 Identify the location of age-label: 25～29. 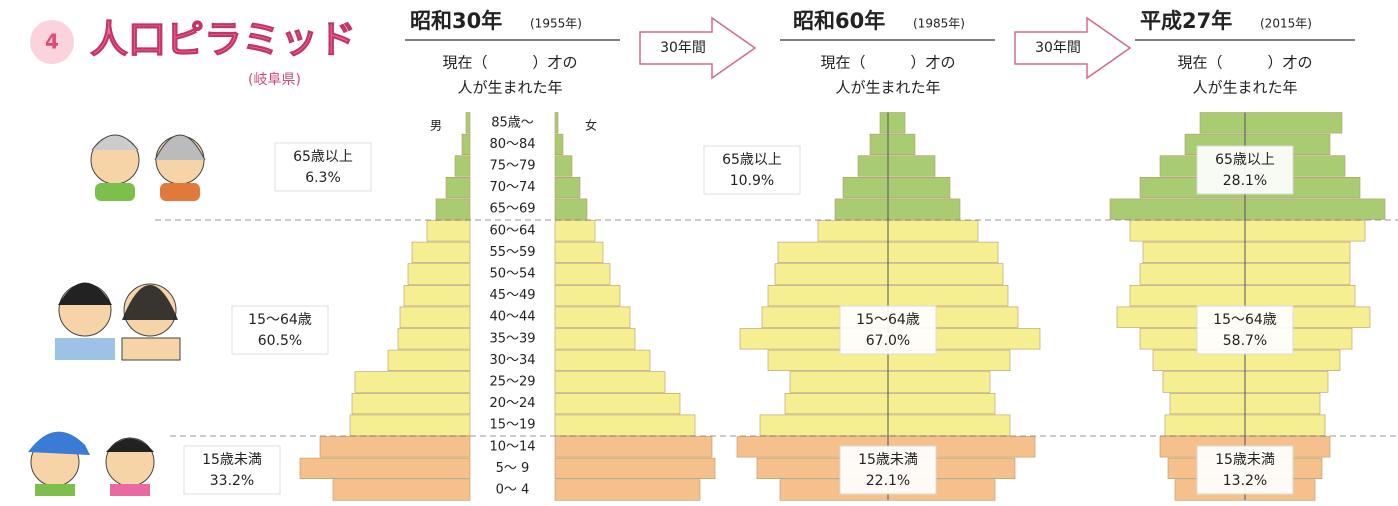
(512, 382).